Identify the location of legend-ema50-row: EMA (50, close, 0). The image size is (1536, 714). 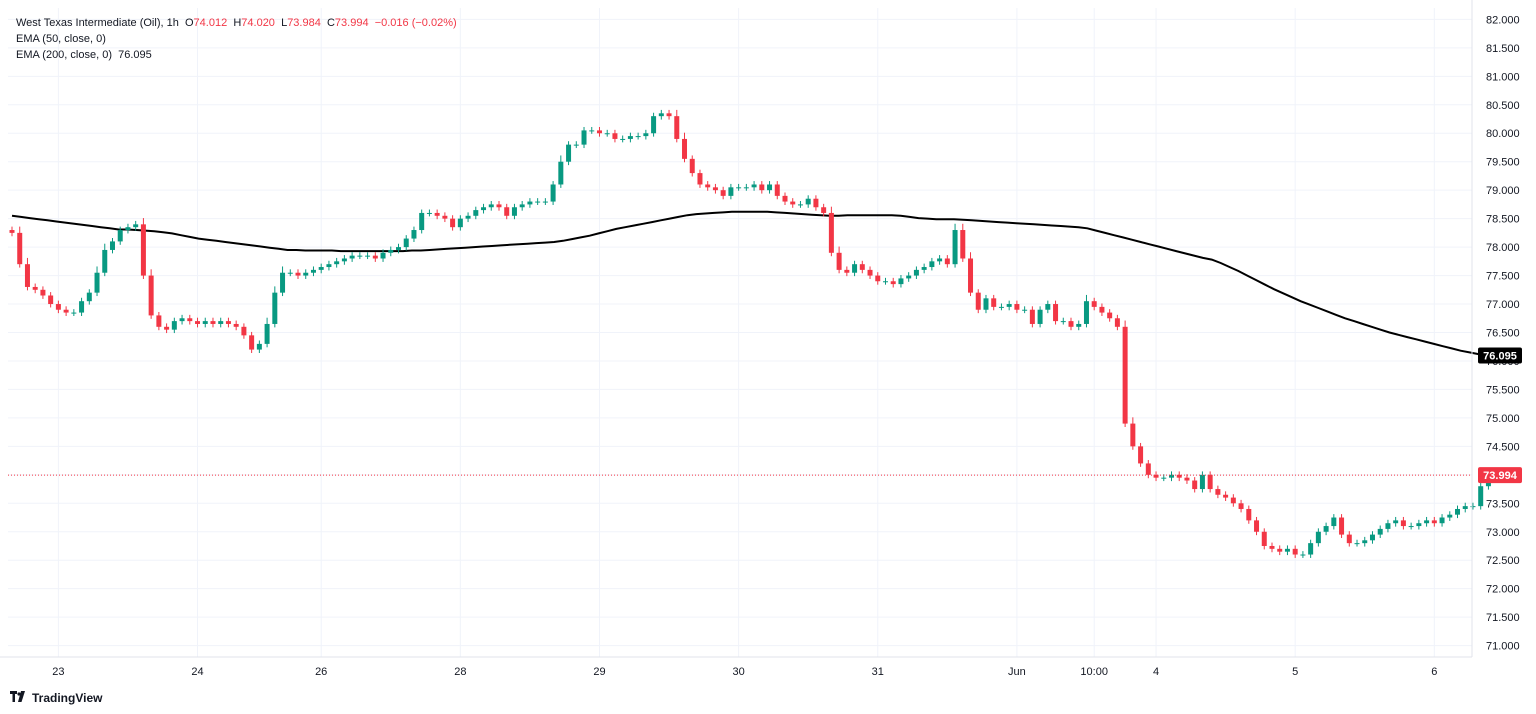
(236, 39).